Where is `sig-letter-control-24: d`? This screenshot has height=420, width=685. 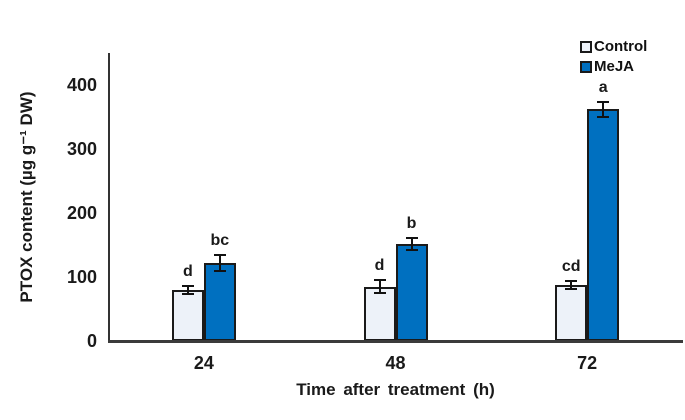
sig-letter-control-24: d is located at coordinates (187, 271).